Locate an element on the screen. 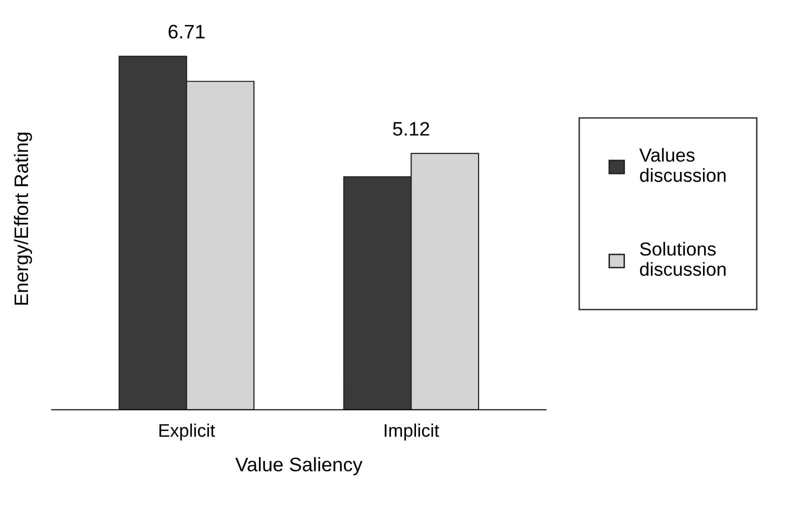 The image size is (797, 509). legend-label: Solutions discussion is located at coordinates (683, 259).